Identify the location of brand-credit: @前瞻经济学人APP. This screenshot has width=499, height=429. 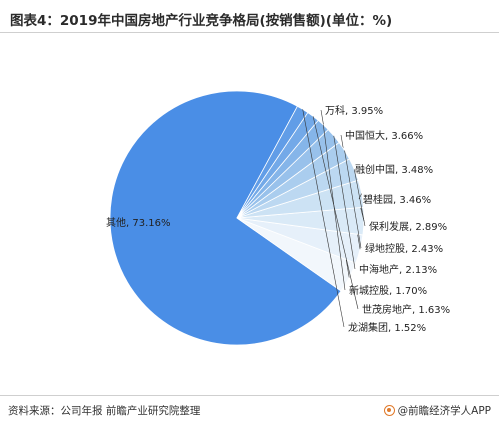
(437, 410).